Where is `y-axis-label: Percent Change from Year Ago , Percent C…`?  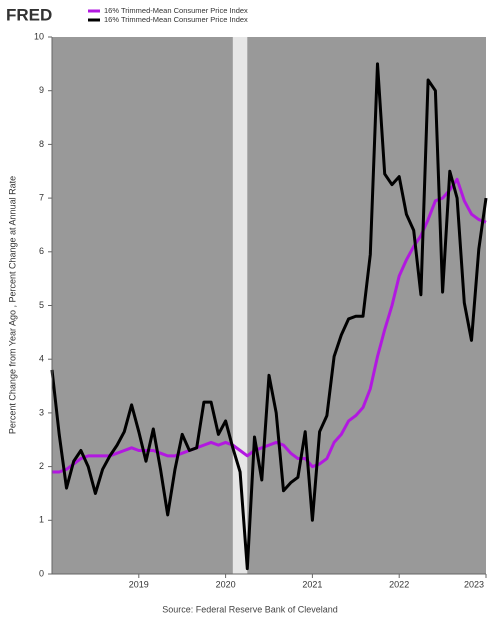
y-axis-label: Percent Change from Year Ago , Percent C… is located at coordinates (12, 305).